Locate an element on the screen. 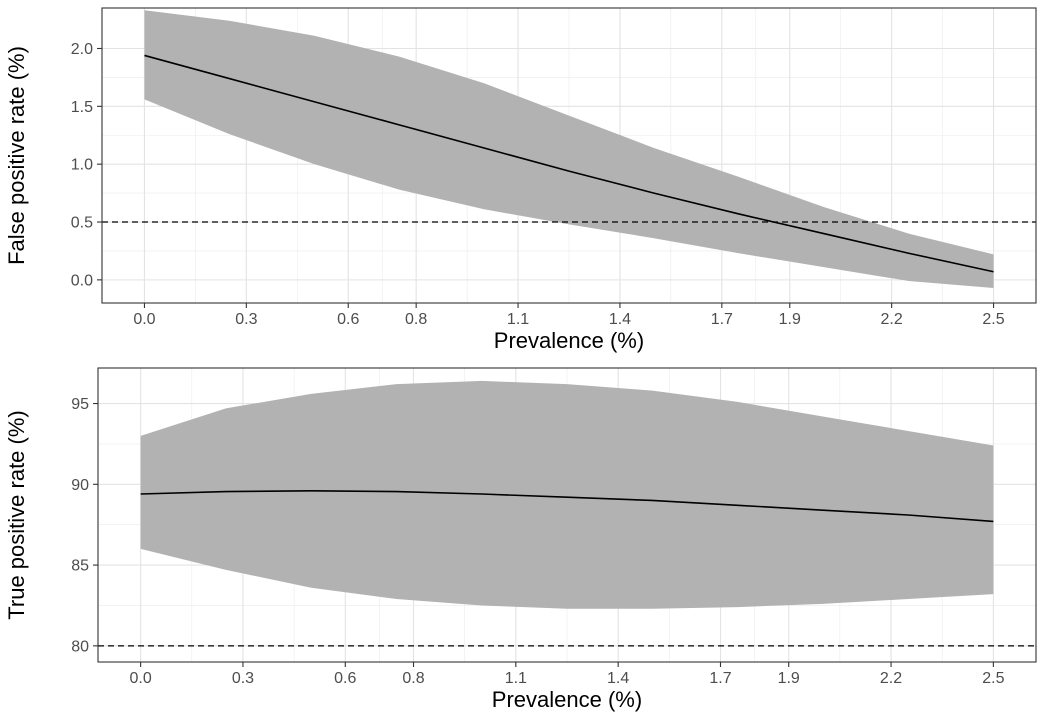 The width and height of the screenshot is (1045, 720). panel-1-y-tick-label: 2.0 is located at coordinates (82, 49).